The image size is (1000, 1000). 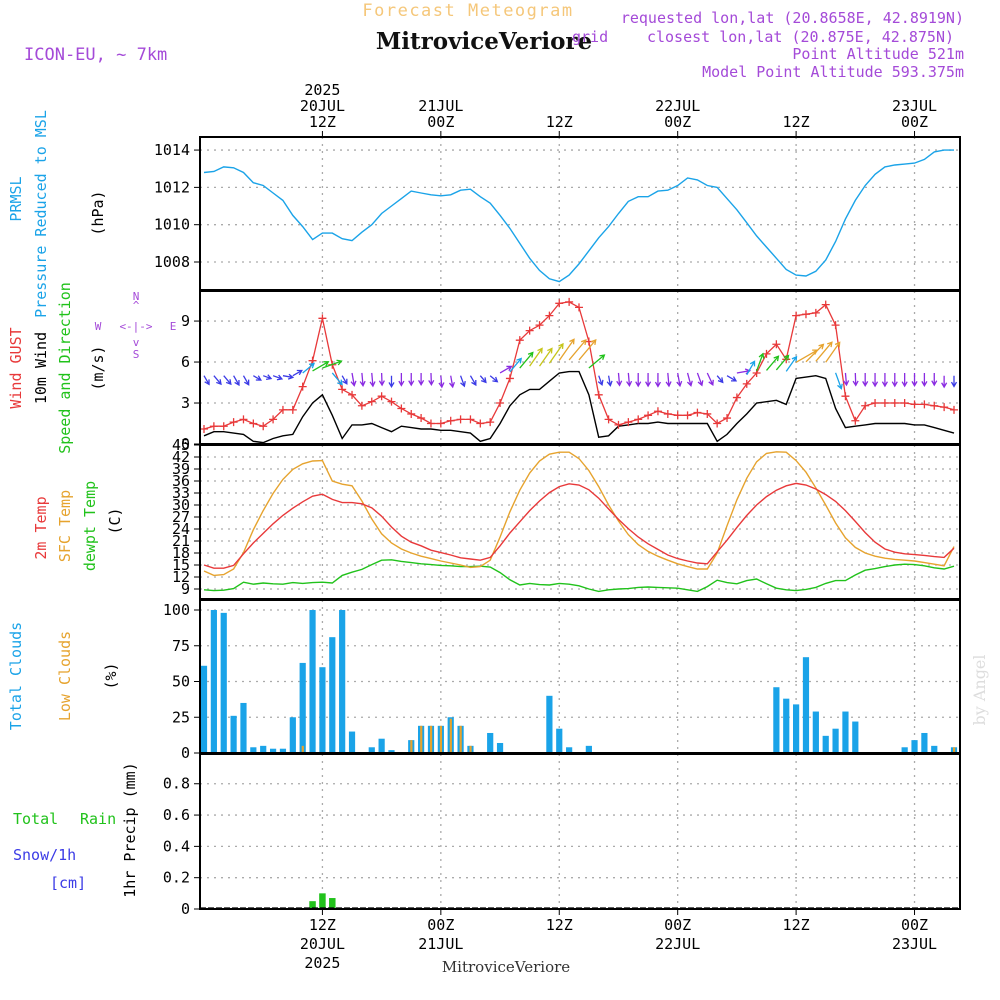 I want to click on time-label-top: 00Z, so click(x=440, y=122).